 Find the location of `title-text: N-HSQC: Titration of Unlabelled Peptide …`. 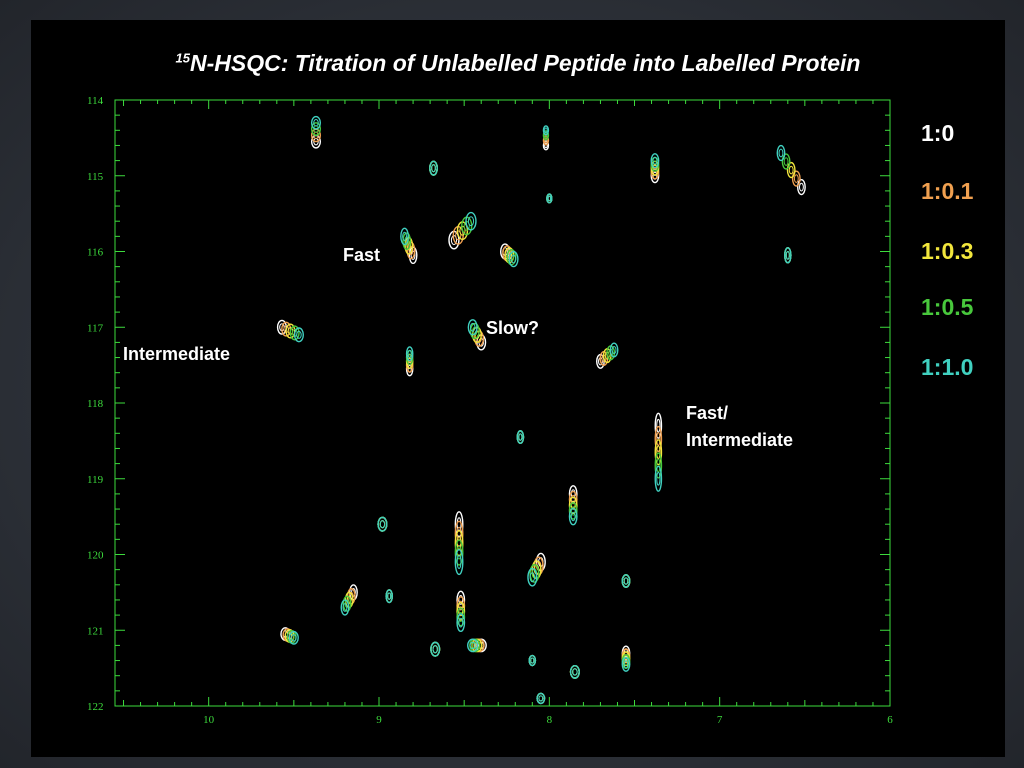

title-text: N-HSQC: Titration of Unlabelled Peptide … is located at coordinates (525, 63).